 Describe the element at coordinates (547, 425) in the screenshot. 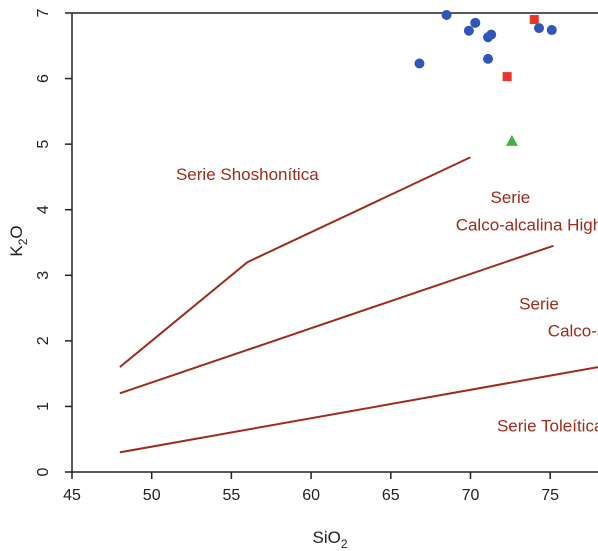

I see `annotation-toleitica: Serie Toleítica` at that location.